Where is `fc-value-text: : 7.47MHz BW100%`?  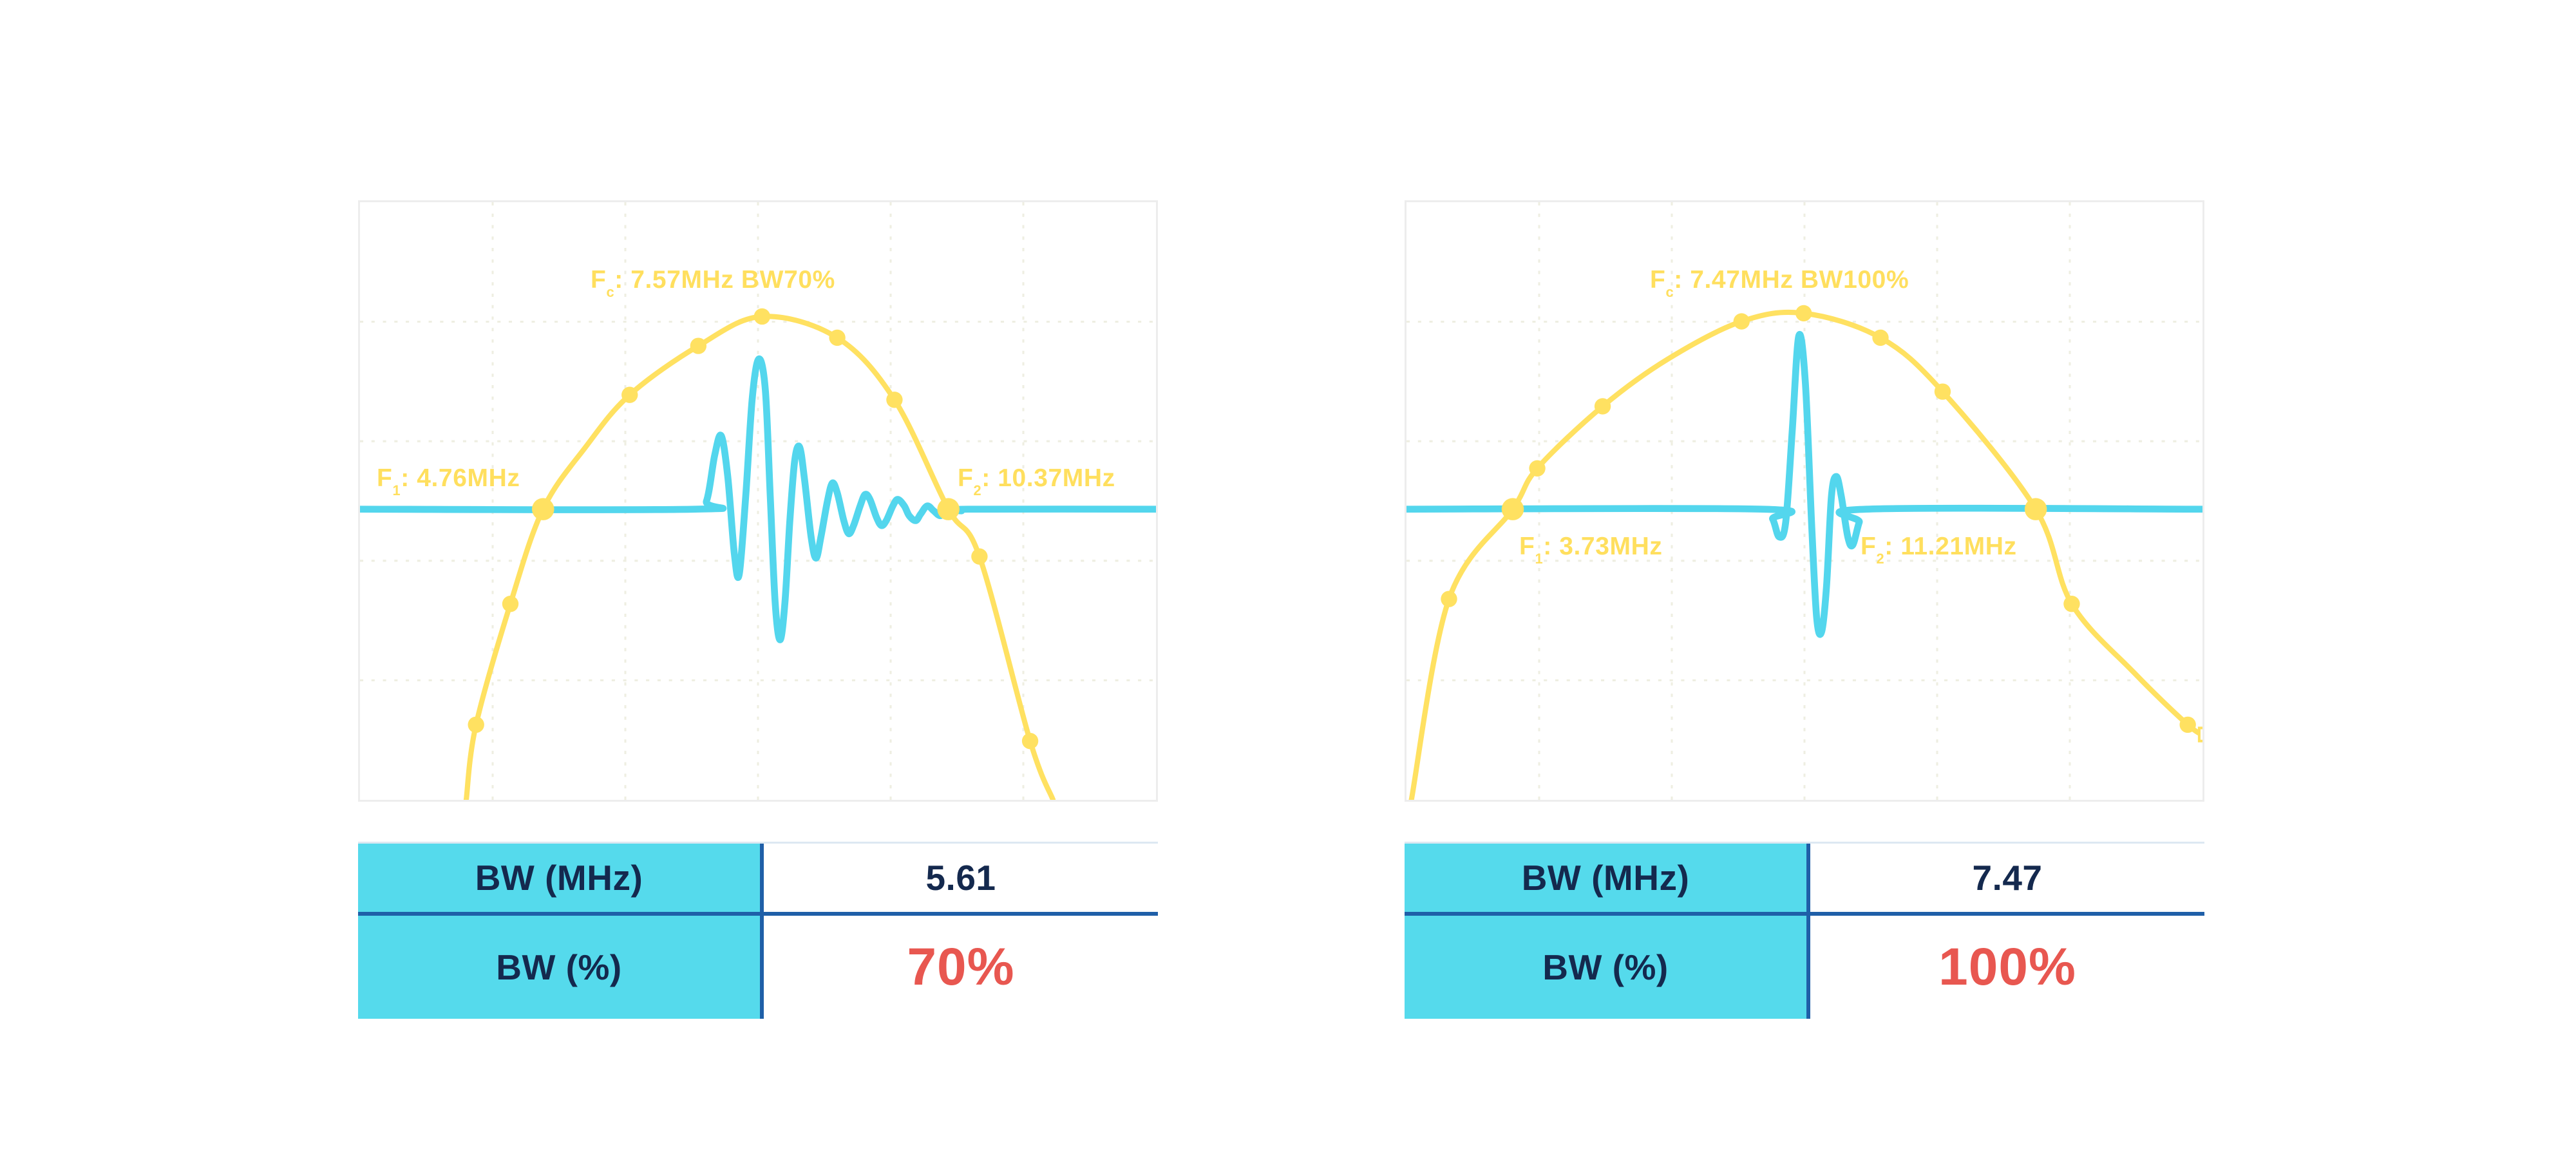
fc-value-text: : 7.47MHz BW100% is located at coordinates (1791, 280).